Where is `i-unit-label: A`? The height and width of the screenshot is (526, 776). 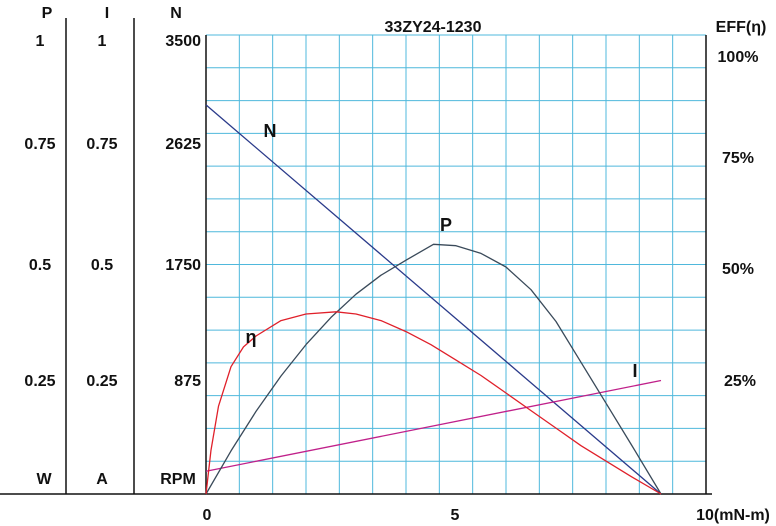
i-unit-label: A is located at coordinates (102, 479).